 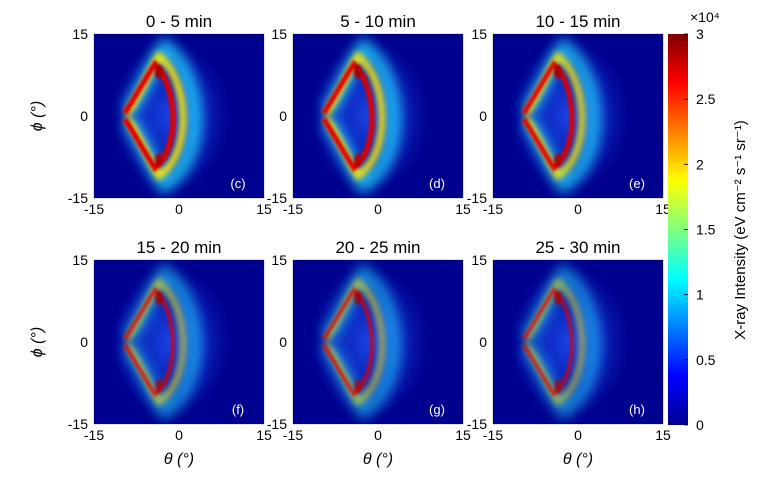 What do you see at coordinates (706, 99) in the screenshot?
I see `colorbar-tick-label: 2.5` at bounding box center [706, 99].